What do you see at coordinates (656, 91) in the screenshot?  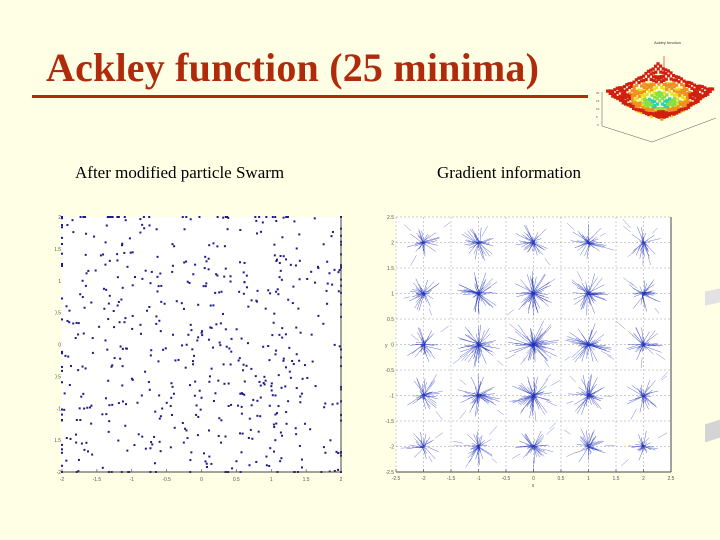 I see `ackley-surface-thumbnail: Ackley function 20 15 10 5 0` at bounding box center [656, 91].